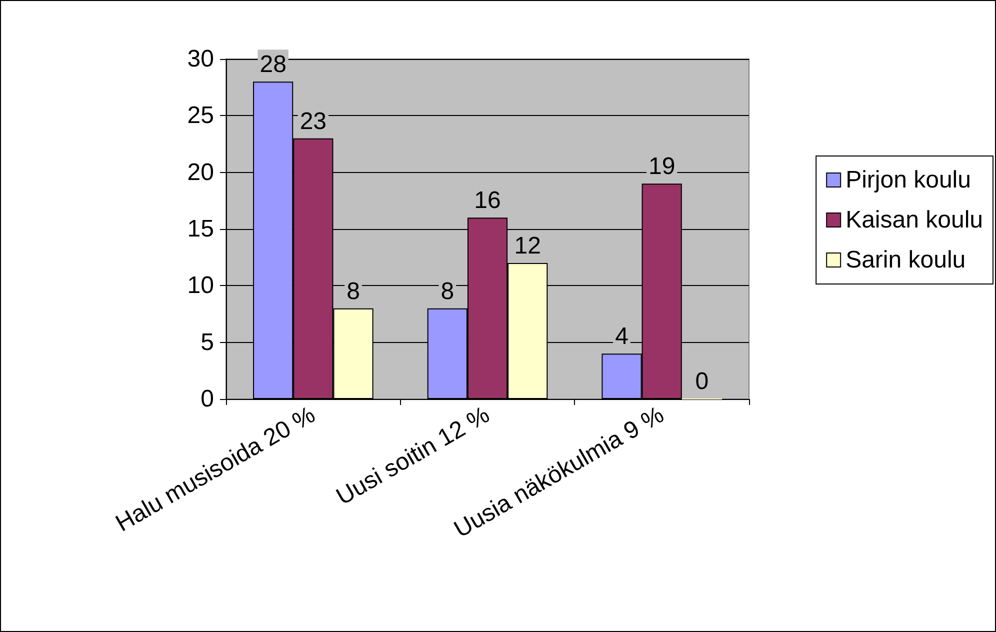  I want to click on y-tick-label: 0, so click(207, 399).